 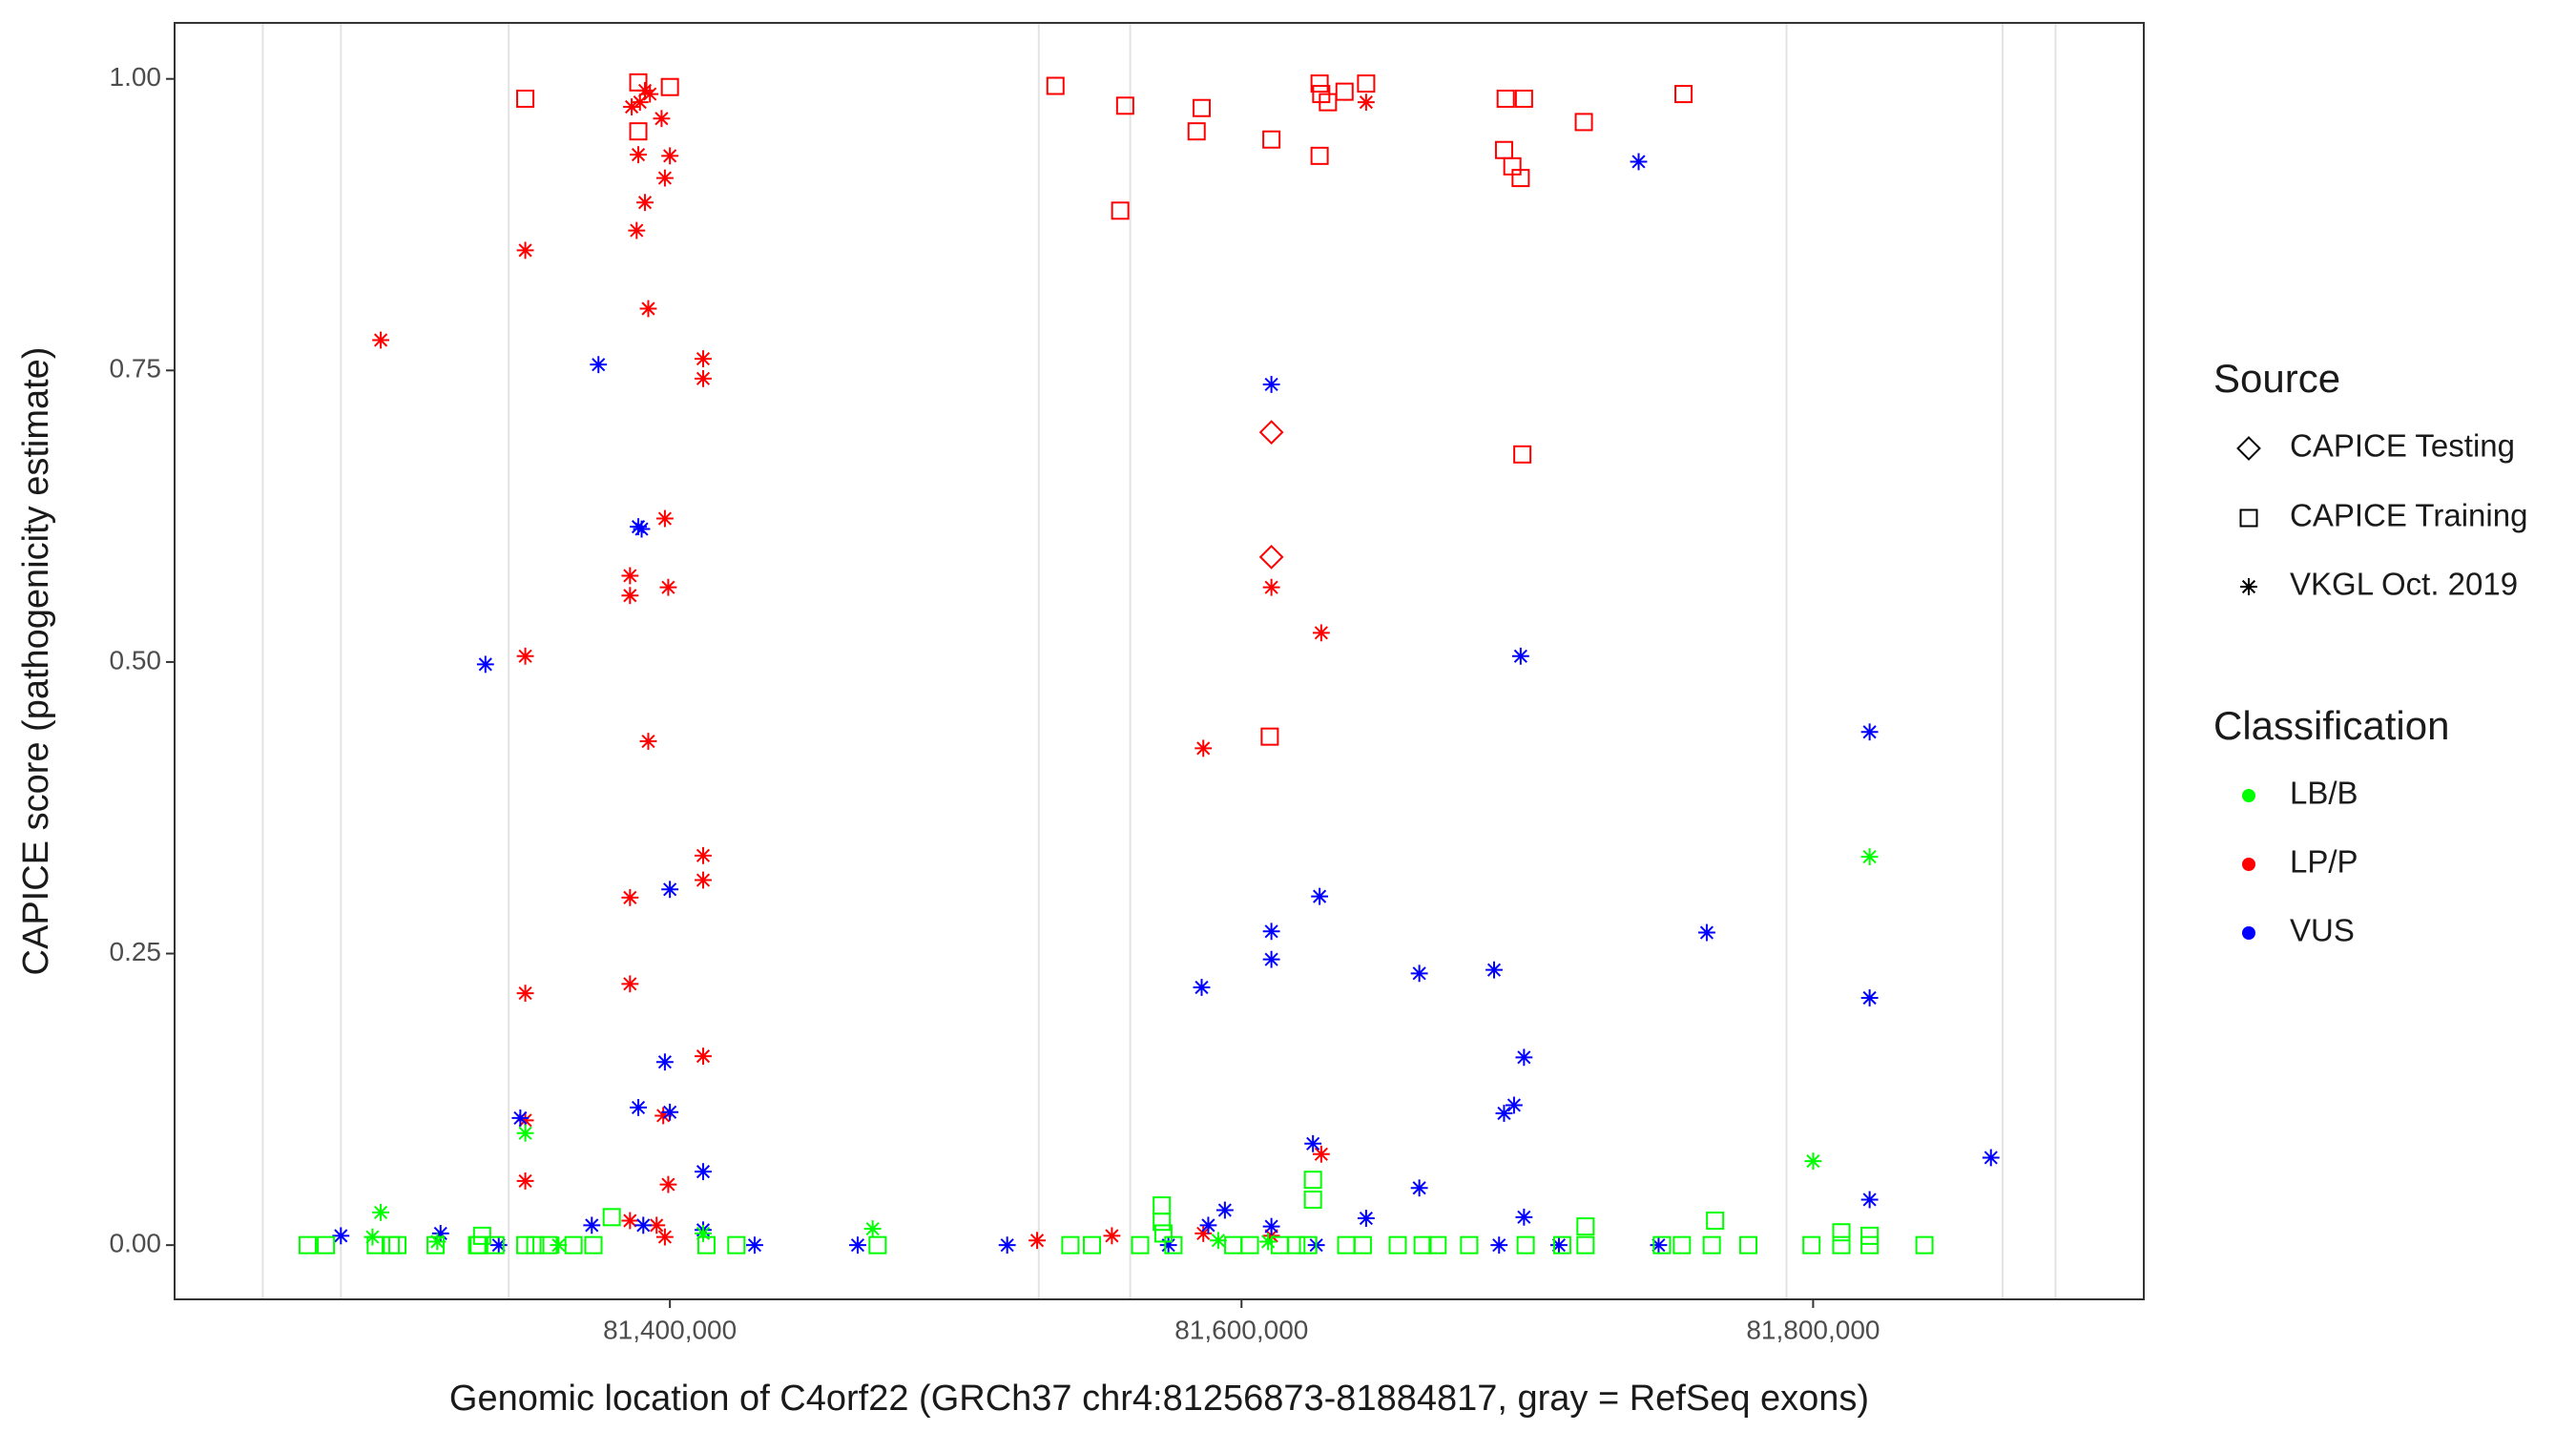 What do you see at coordinates (1241, 1329) in the screenshot?
I see `x-tick-label: 81,600,000` at bounding box center [1241, 1329].